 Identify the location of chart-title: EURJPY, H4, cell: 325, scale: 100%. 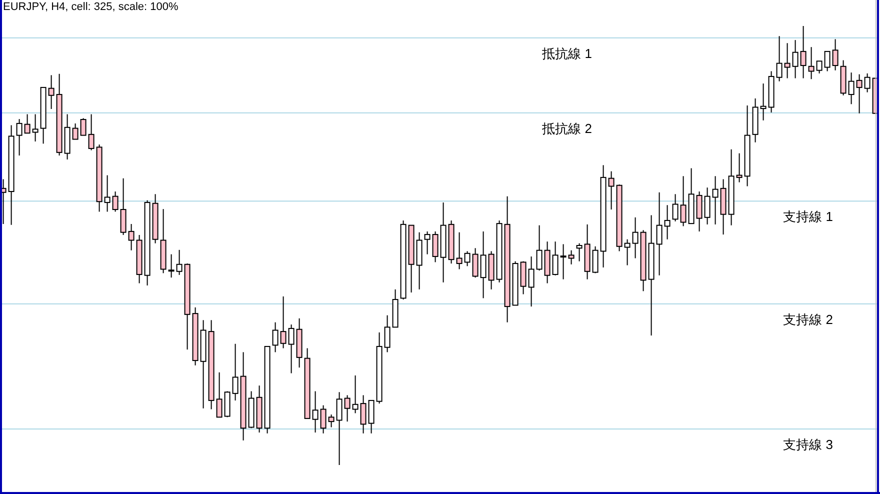
(90, 7).